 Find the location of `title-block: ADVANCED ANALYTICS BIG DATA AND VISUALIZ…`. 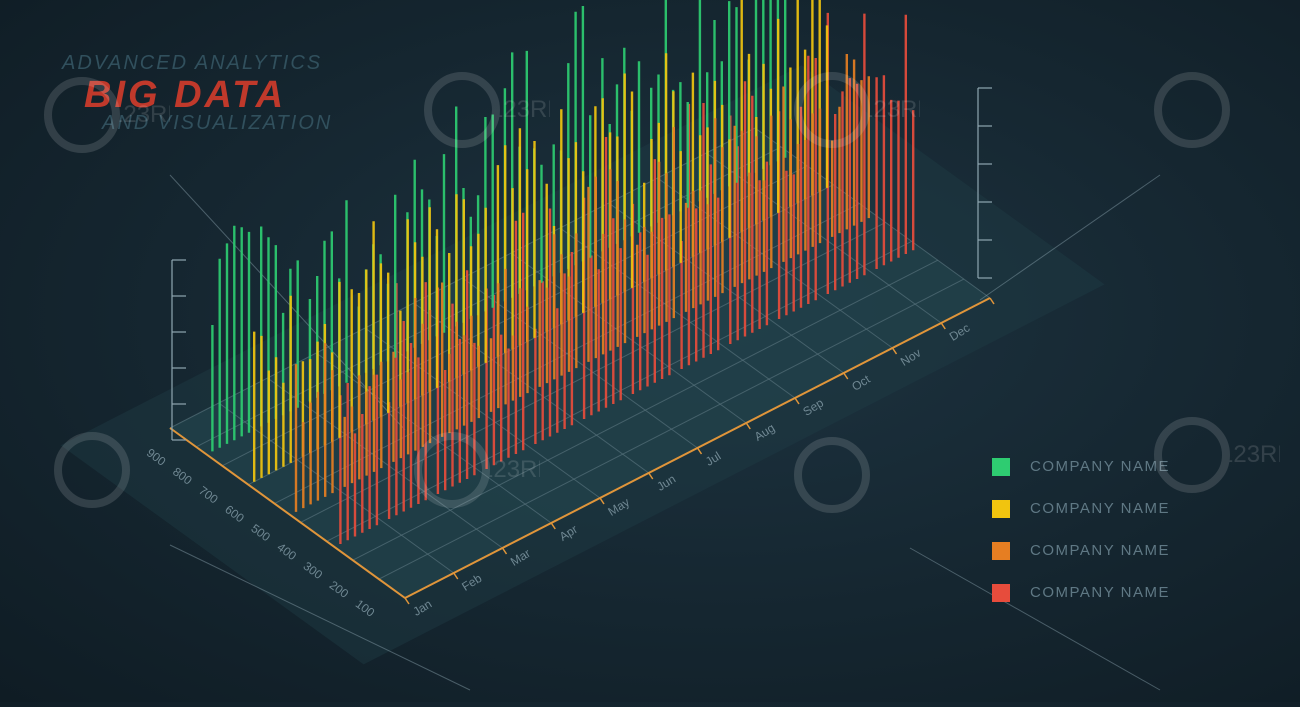

title-block: ADVANCED ANALYTICS BIG DATA AND VISUALIZ… is located at coordinates (212, 97).